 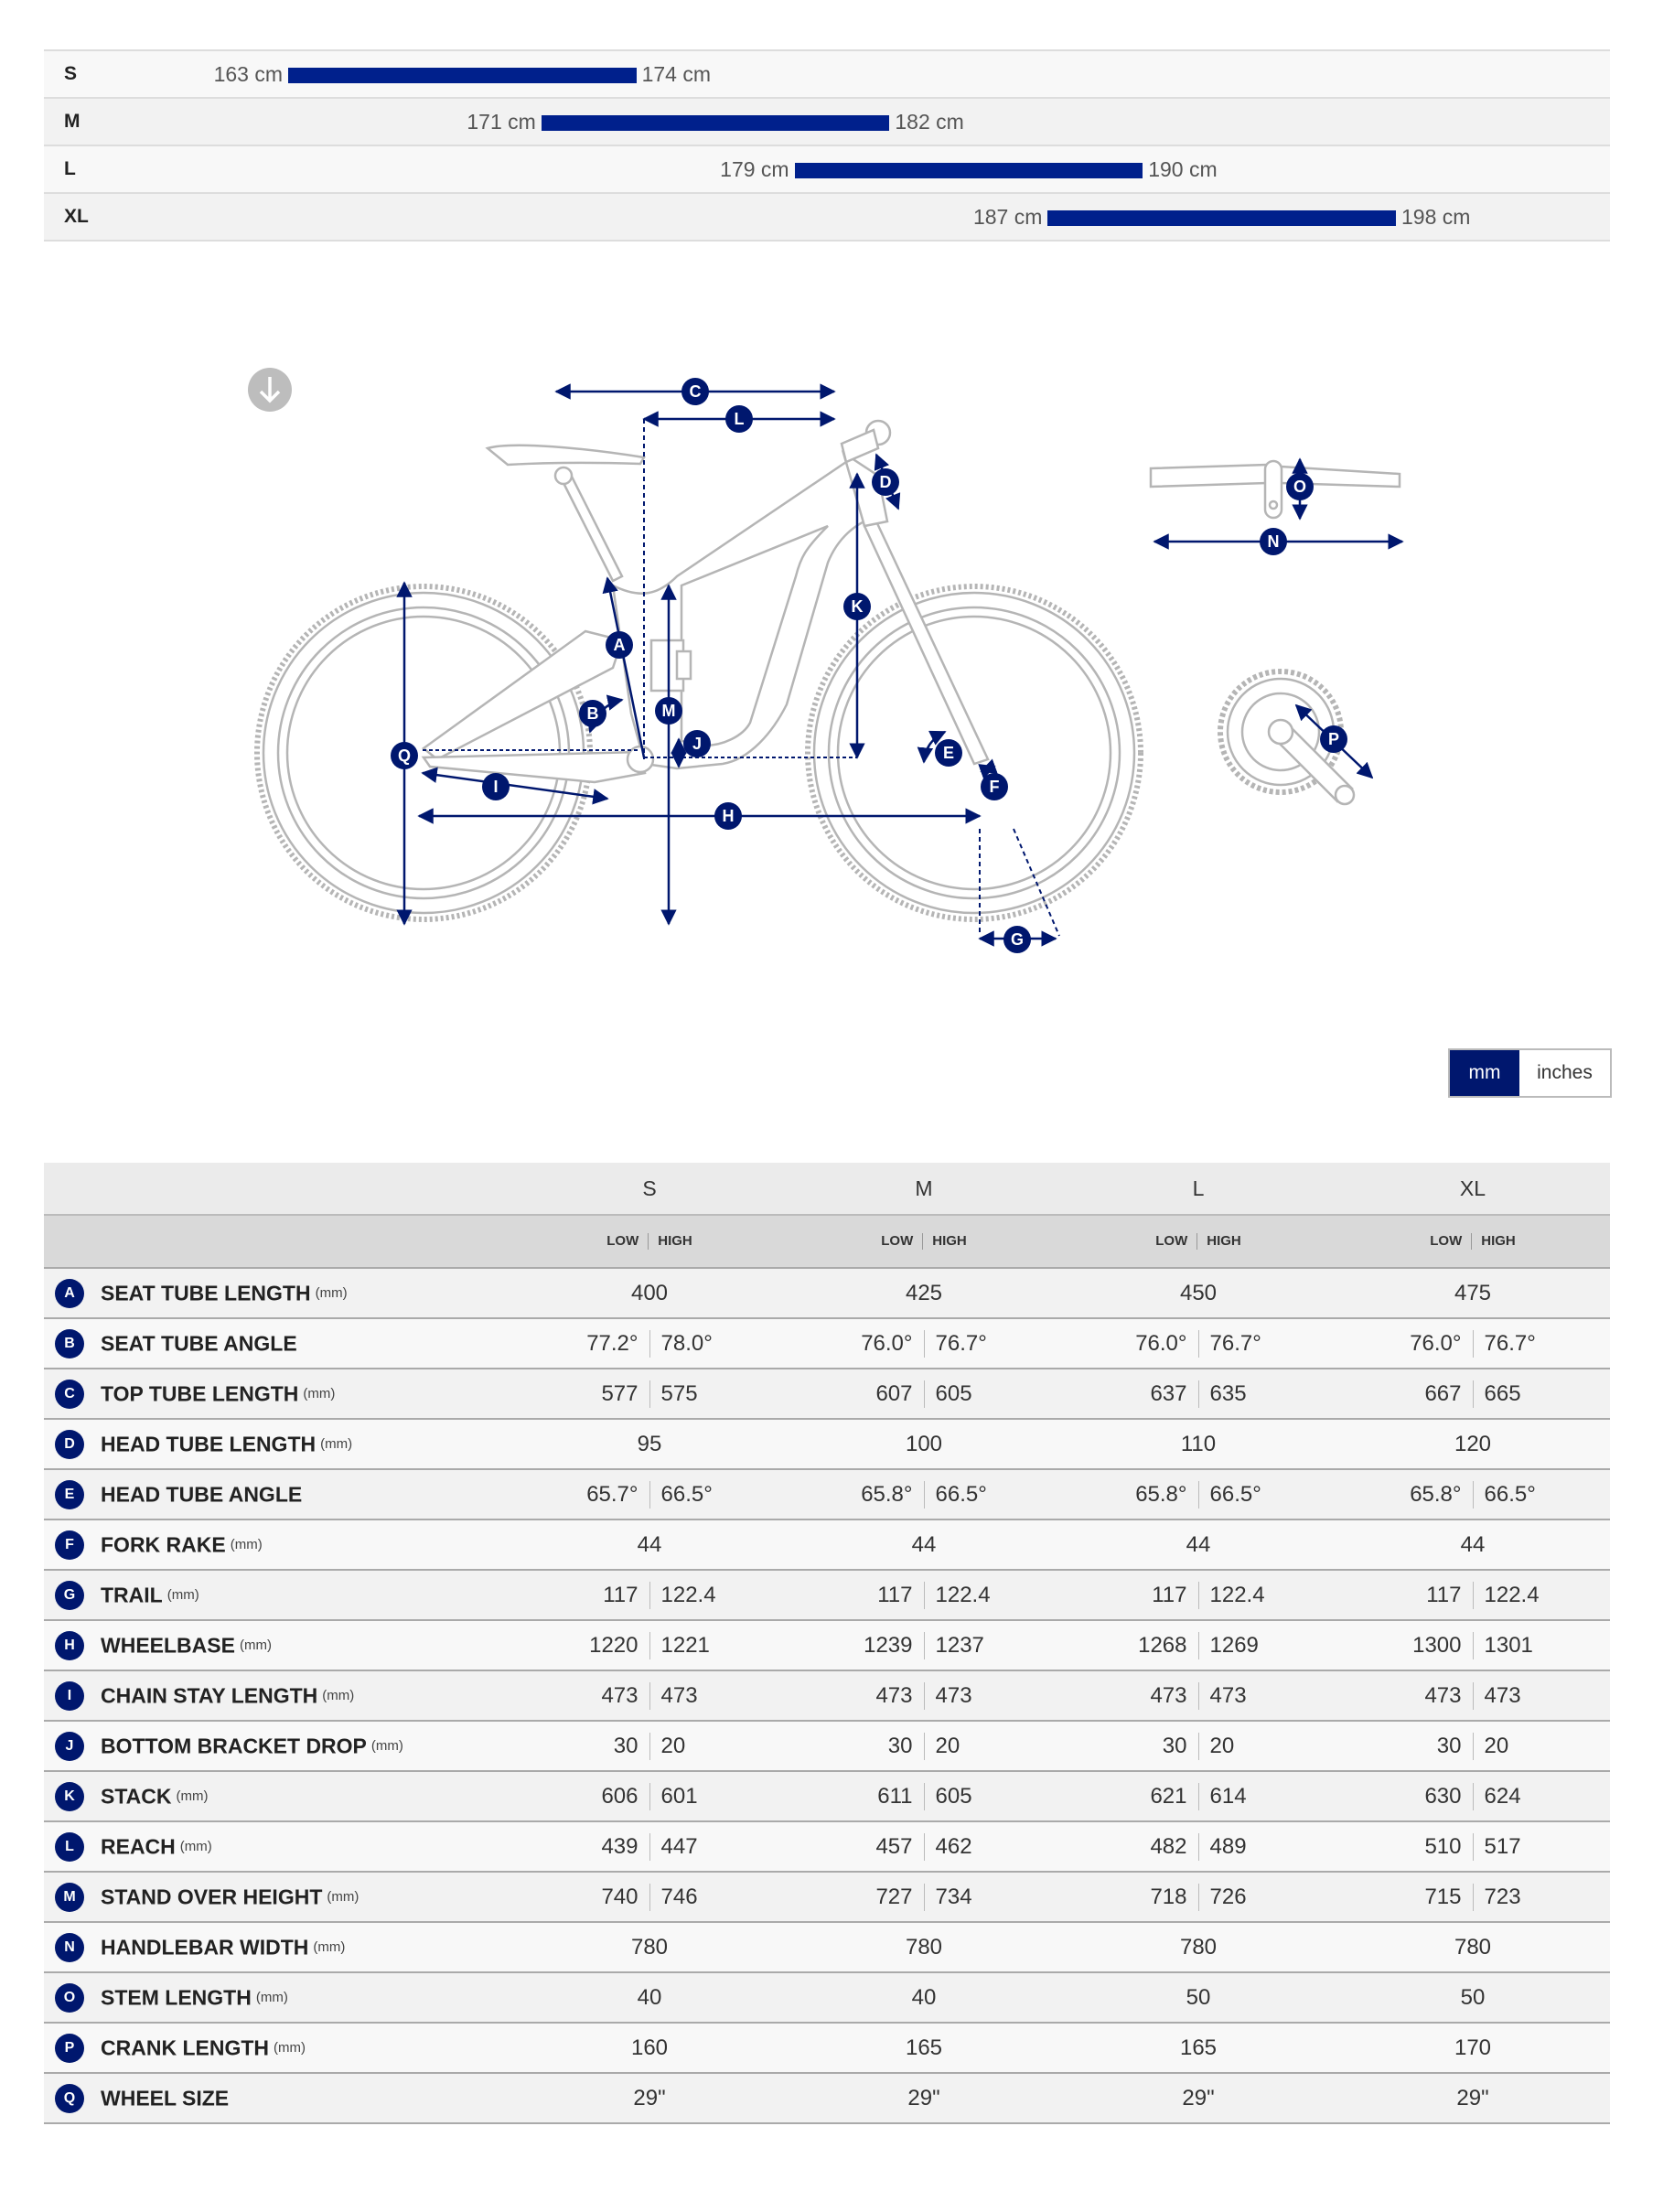 What do you see at coordinates (278, 1394) in the screenshot?
I see `parameter-label: C TOP TUBE LENGTH (mm)` at bounding box center [278, 1394].